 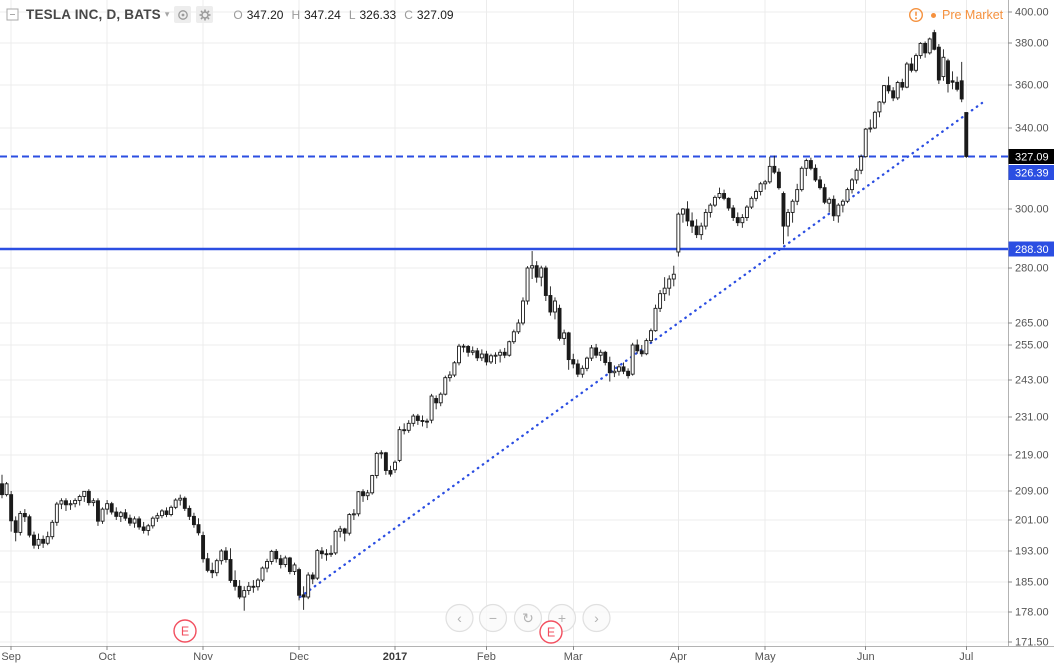 What do you see at coordinates (265, 14) in the screenshot?
I see `open-value: 347.20` at bounding box center [265, 14].